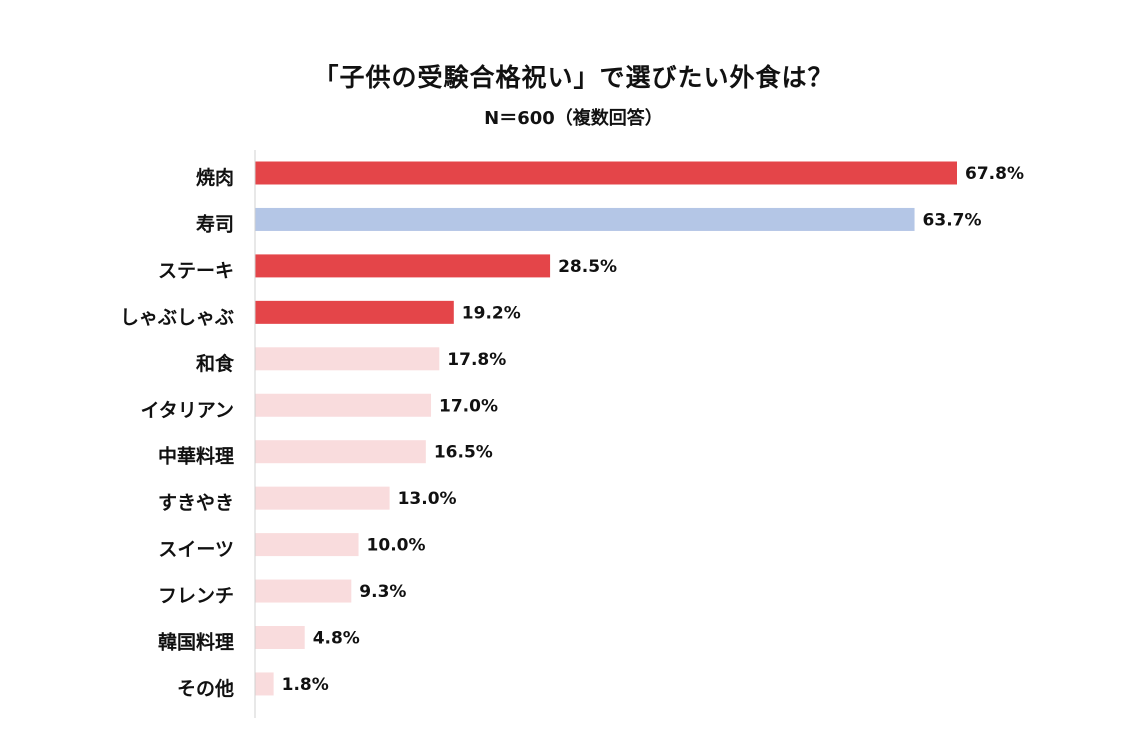  Describe the element at coordinates (463, 453) in the screenshot. I see `data-label: 16.5%` at that location.